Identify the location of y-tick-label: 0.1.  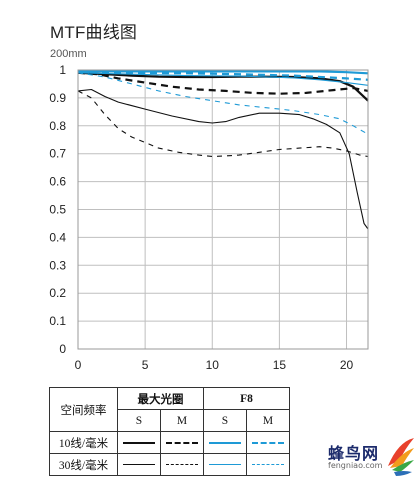
(57, 321).